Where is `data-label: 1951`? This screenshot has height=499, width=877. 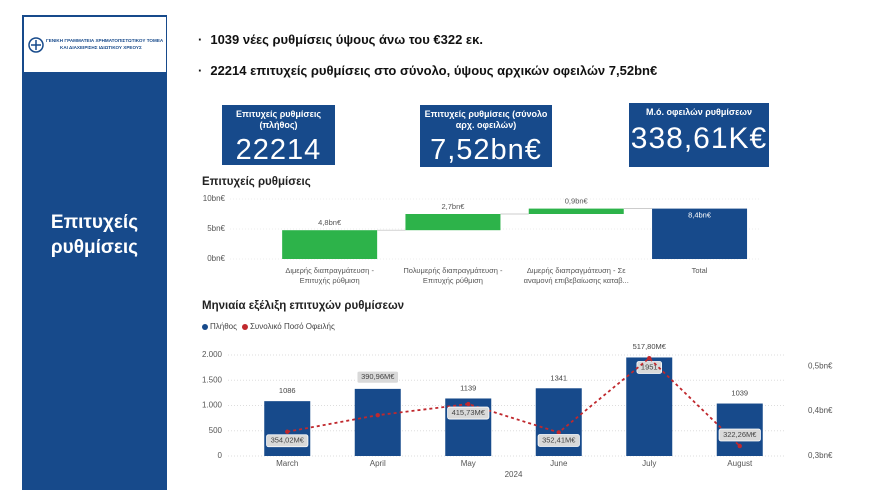
data-label: 1951 is located at coordinates (649, 366).